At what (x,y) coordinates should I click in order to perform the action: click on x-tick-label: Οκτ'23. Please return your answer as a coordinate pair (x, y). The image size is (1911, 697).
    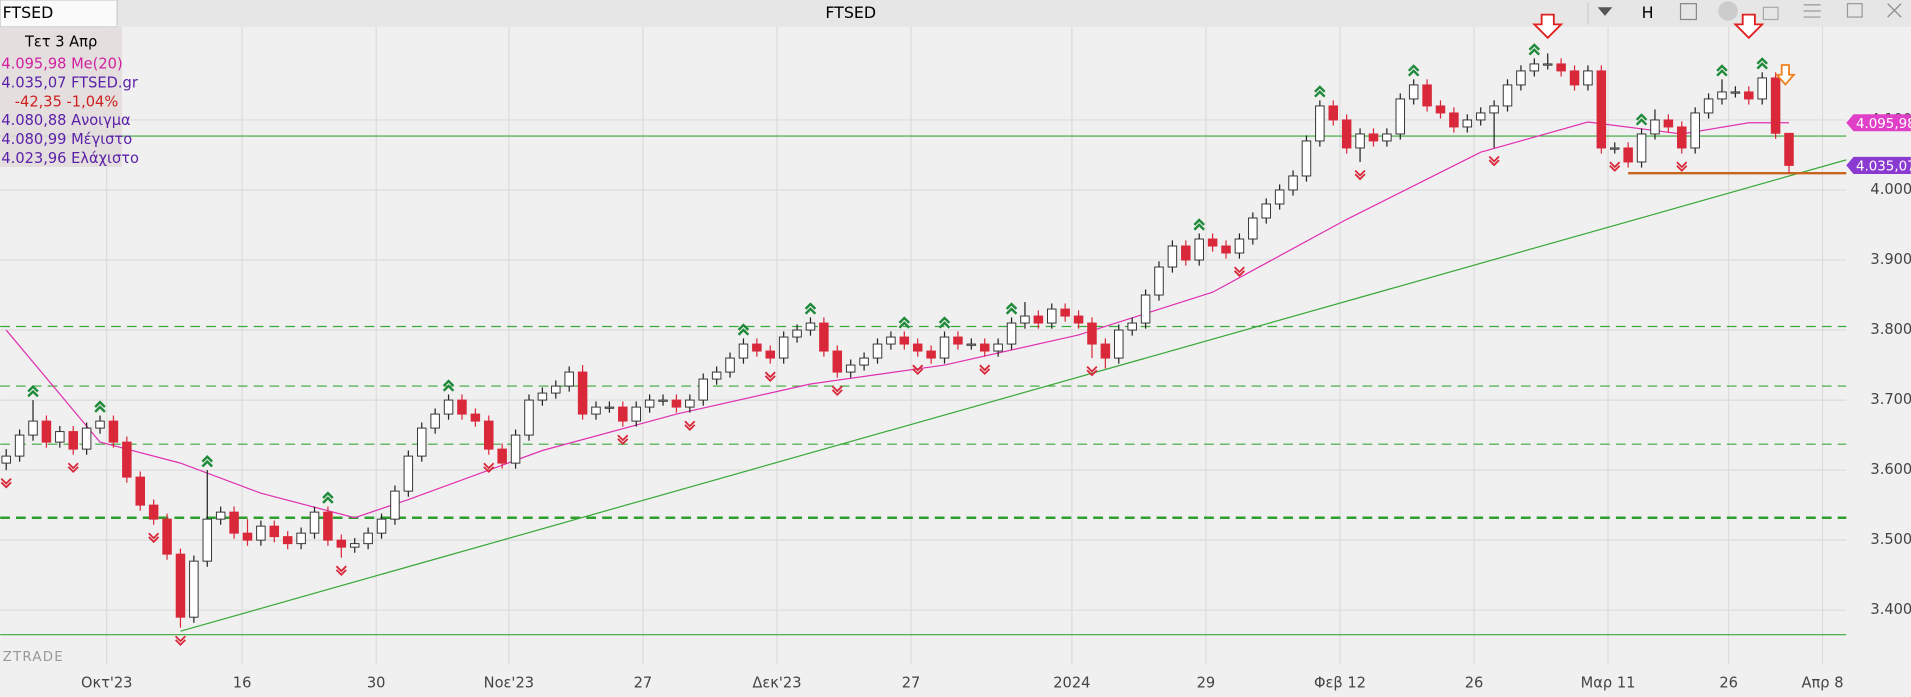
    Looking at the image, I should click on (107, 683).